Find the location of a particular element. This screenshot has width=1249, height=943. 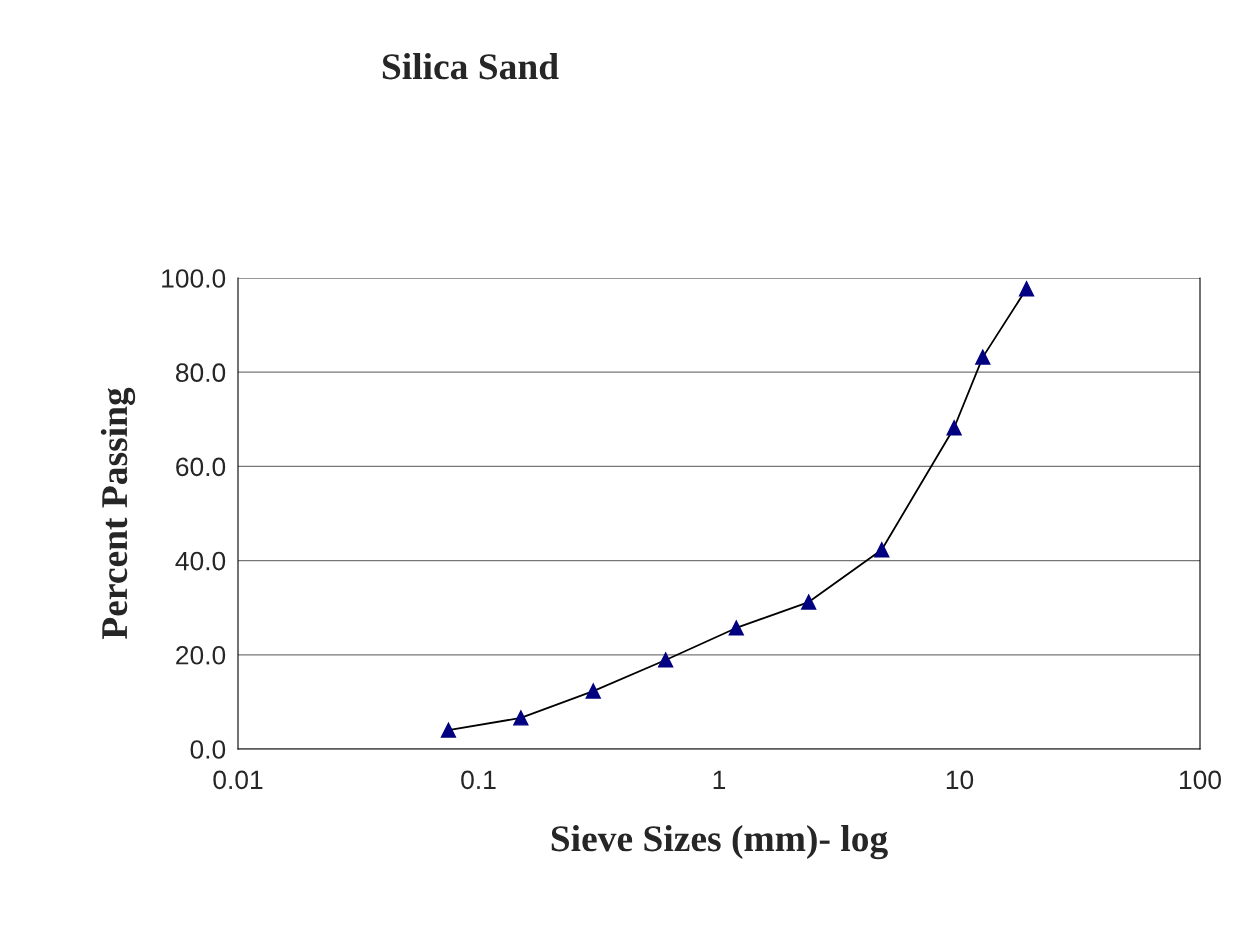

y-tick-label: 100.0 is located at coordinates (194, 278).